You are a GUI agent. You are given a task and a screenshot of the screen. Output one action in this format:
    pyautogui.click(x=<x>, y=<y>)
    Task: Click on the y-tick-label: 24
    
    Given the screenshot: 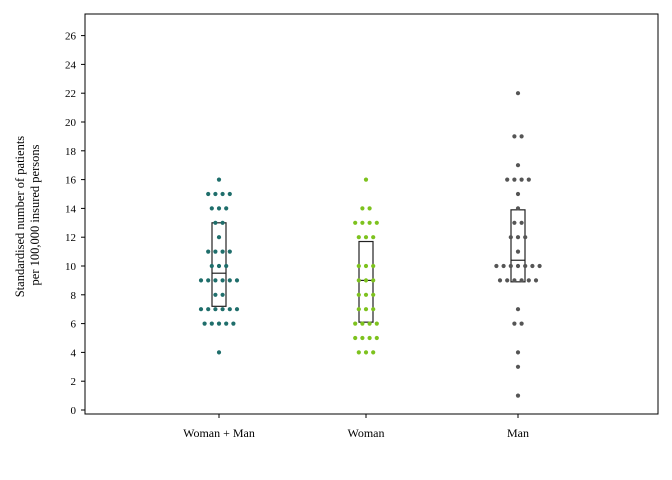 What is the action you would take?
    pyautogui.click(x=71, y=65)
    